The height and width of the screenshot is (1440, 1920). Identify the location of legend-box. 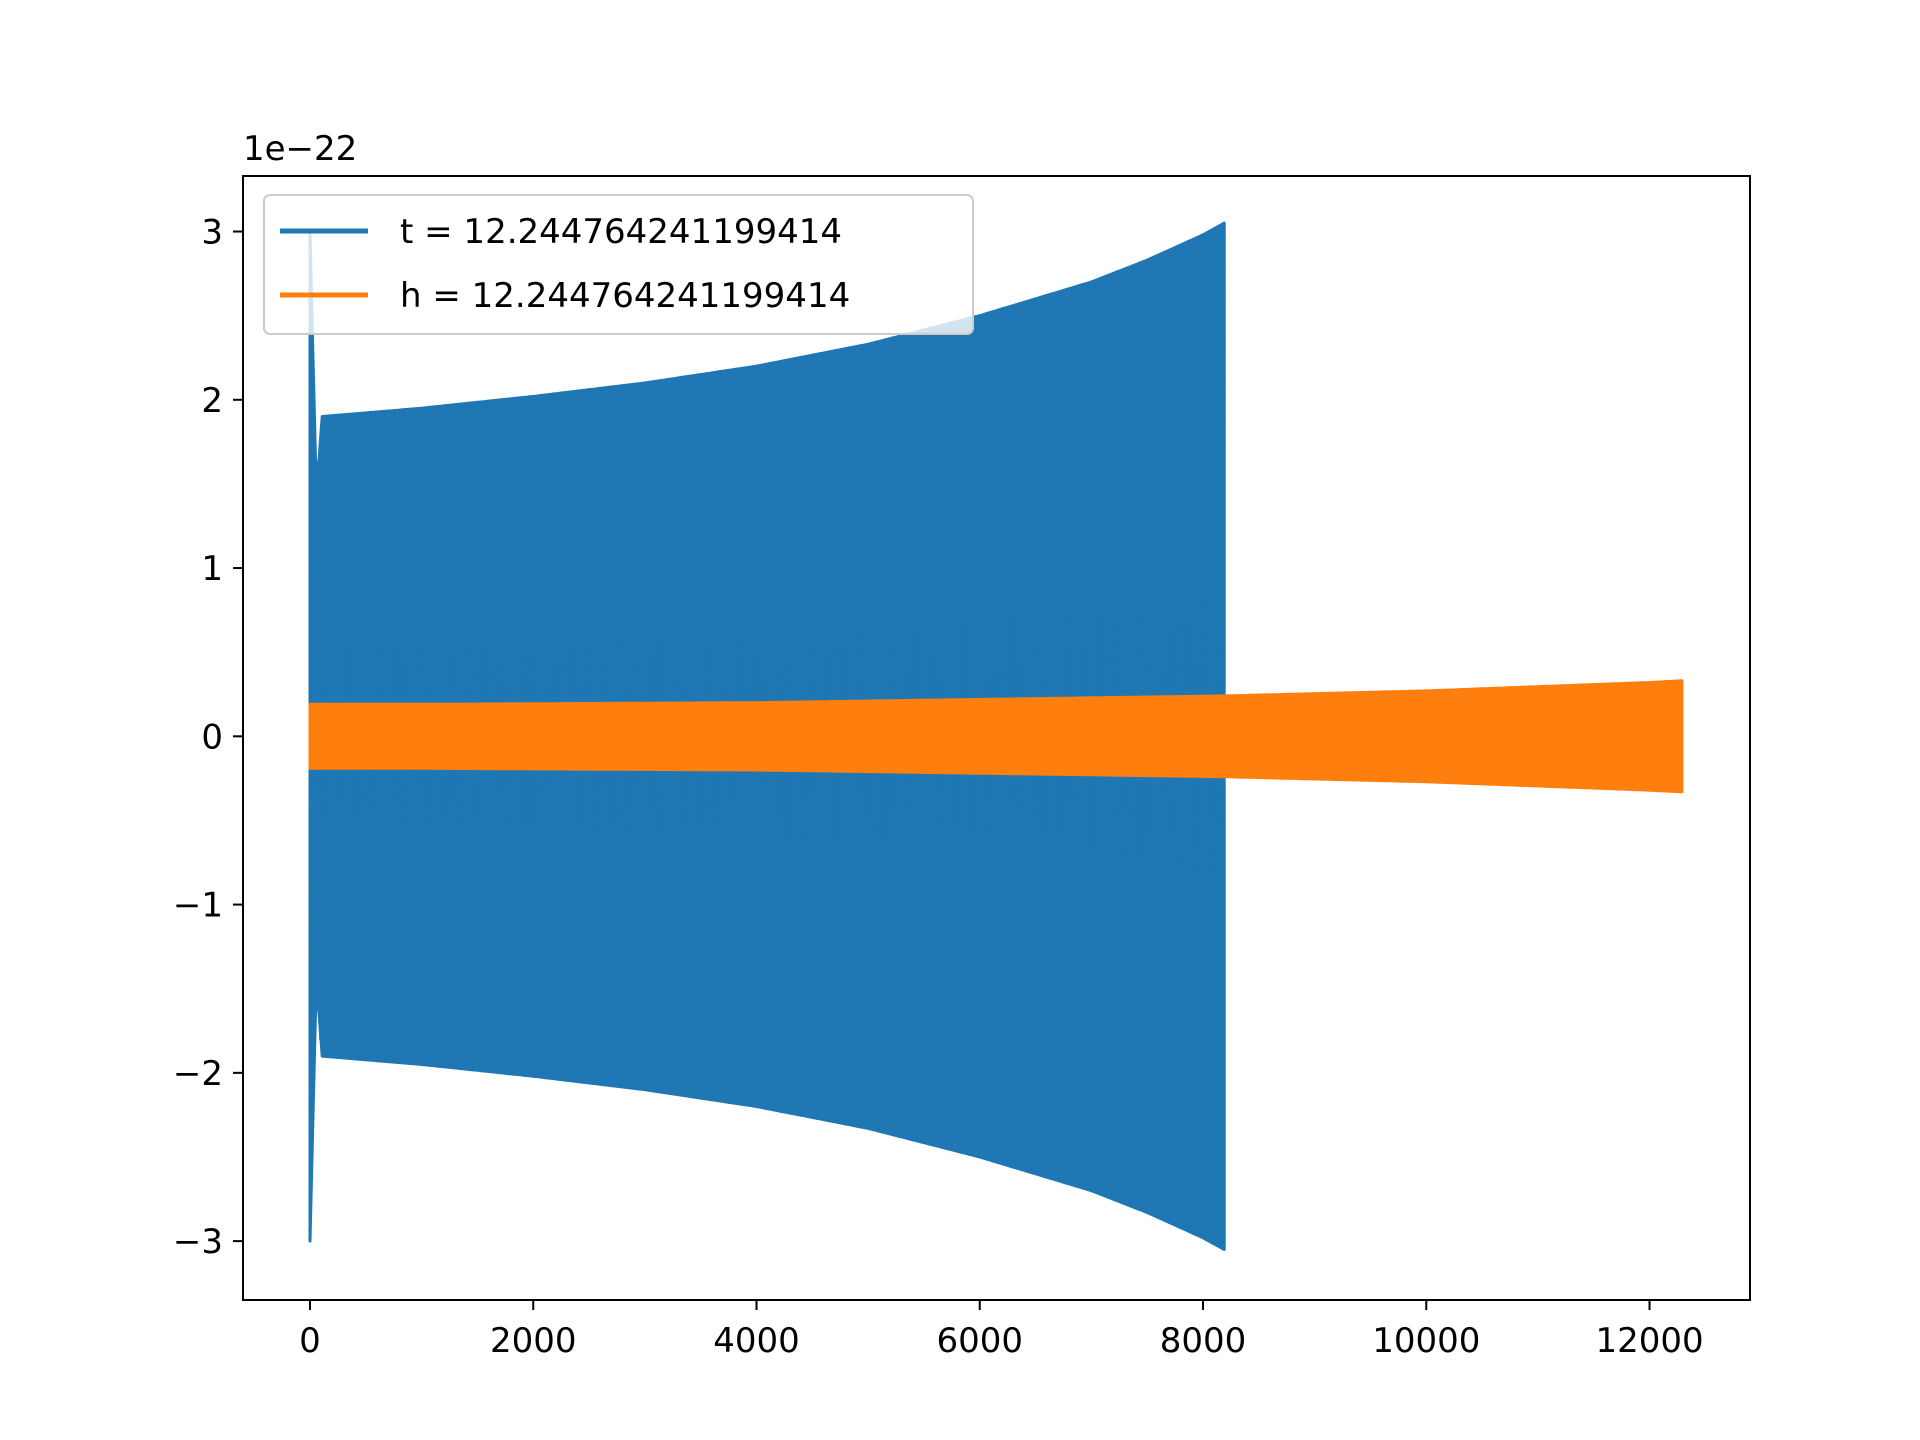
(618, 264).